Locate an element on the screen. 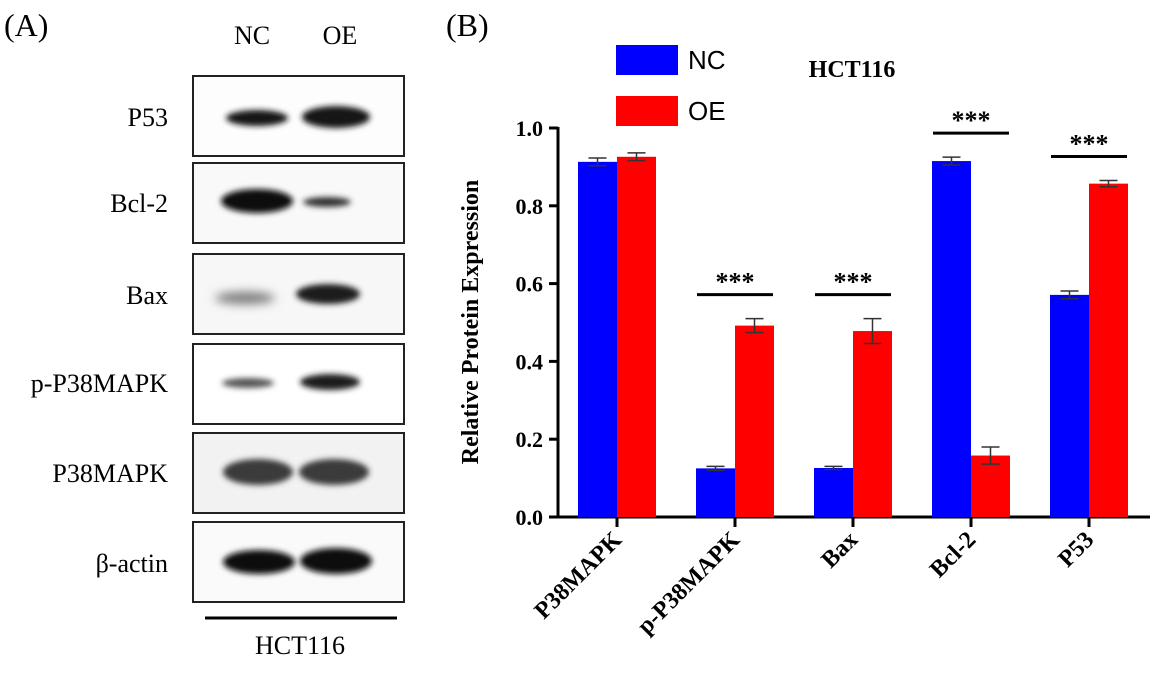 The width and height of the screenshot is (1150, 686). x-tick-label-bax: Bax is located at coordinates (840, 550).